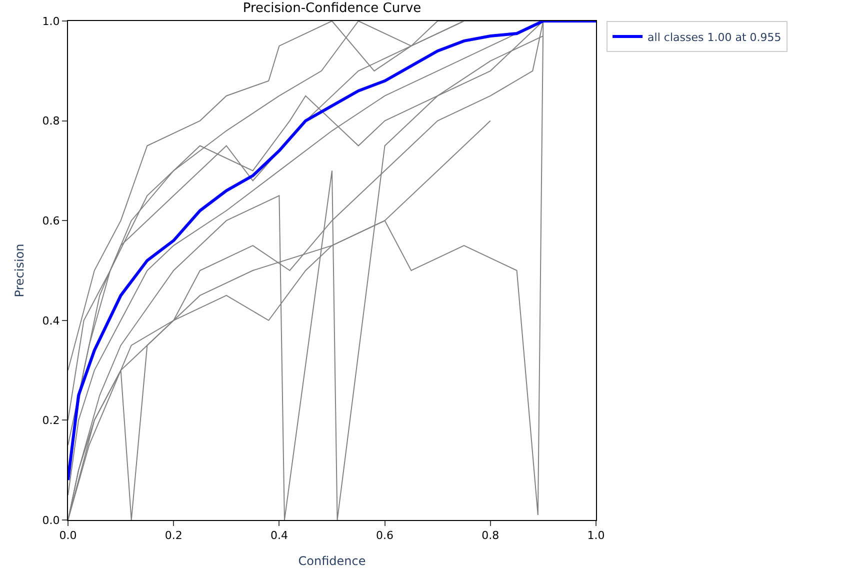 The height and width of the screenshot is (578, 862). I want to click on x-tick-label: 0.4, so click(279, 535).